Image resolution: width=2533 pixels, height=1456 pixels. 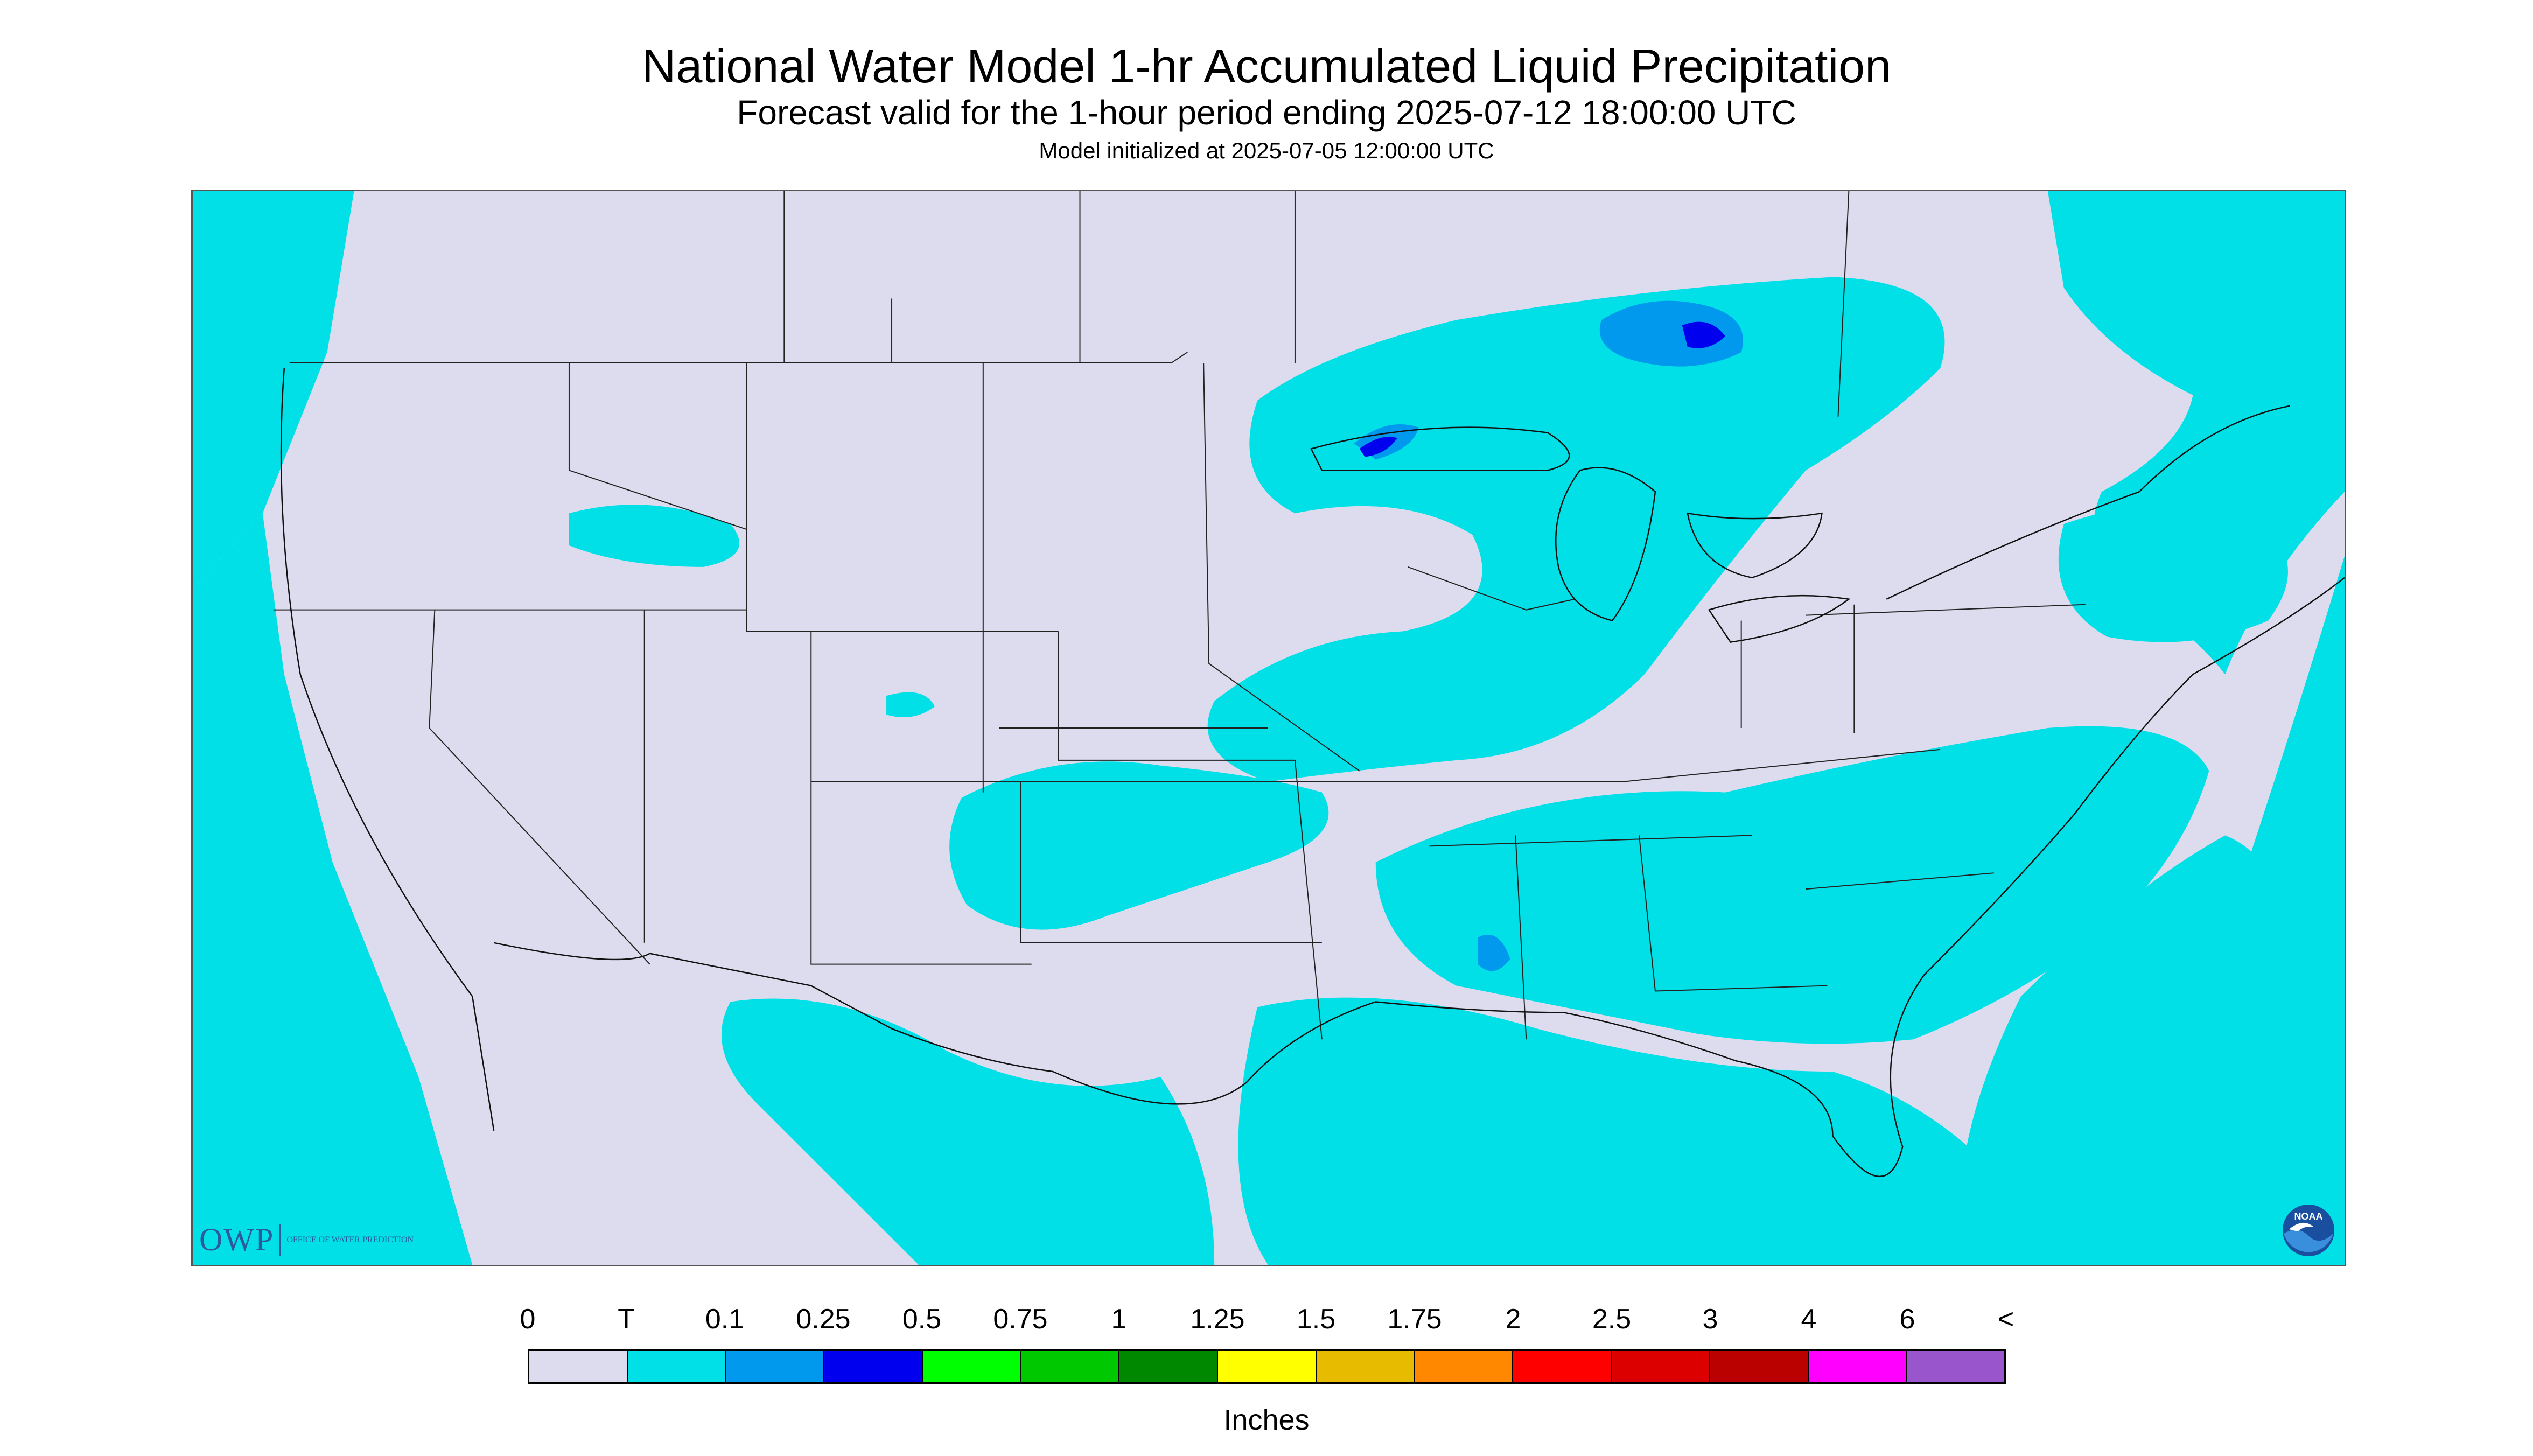 What do you see at coordinates (1316, 1319) in the screenshot?
I see `legend-label: 1.5` at bounding box center [1316, 1319].